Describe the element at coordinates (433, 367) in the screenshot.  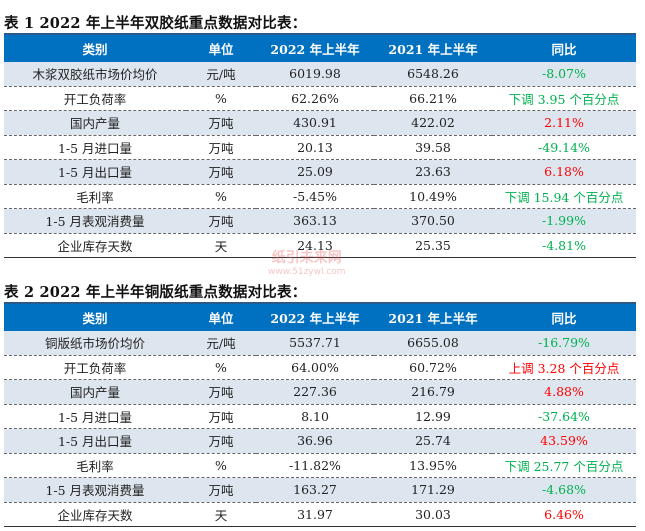
I see `table-cell: 60.72%` at that location.